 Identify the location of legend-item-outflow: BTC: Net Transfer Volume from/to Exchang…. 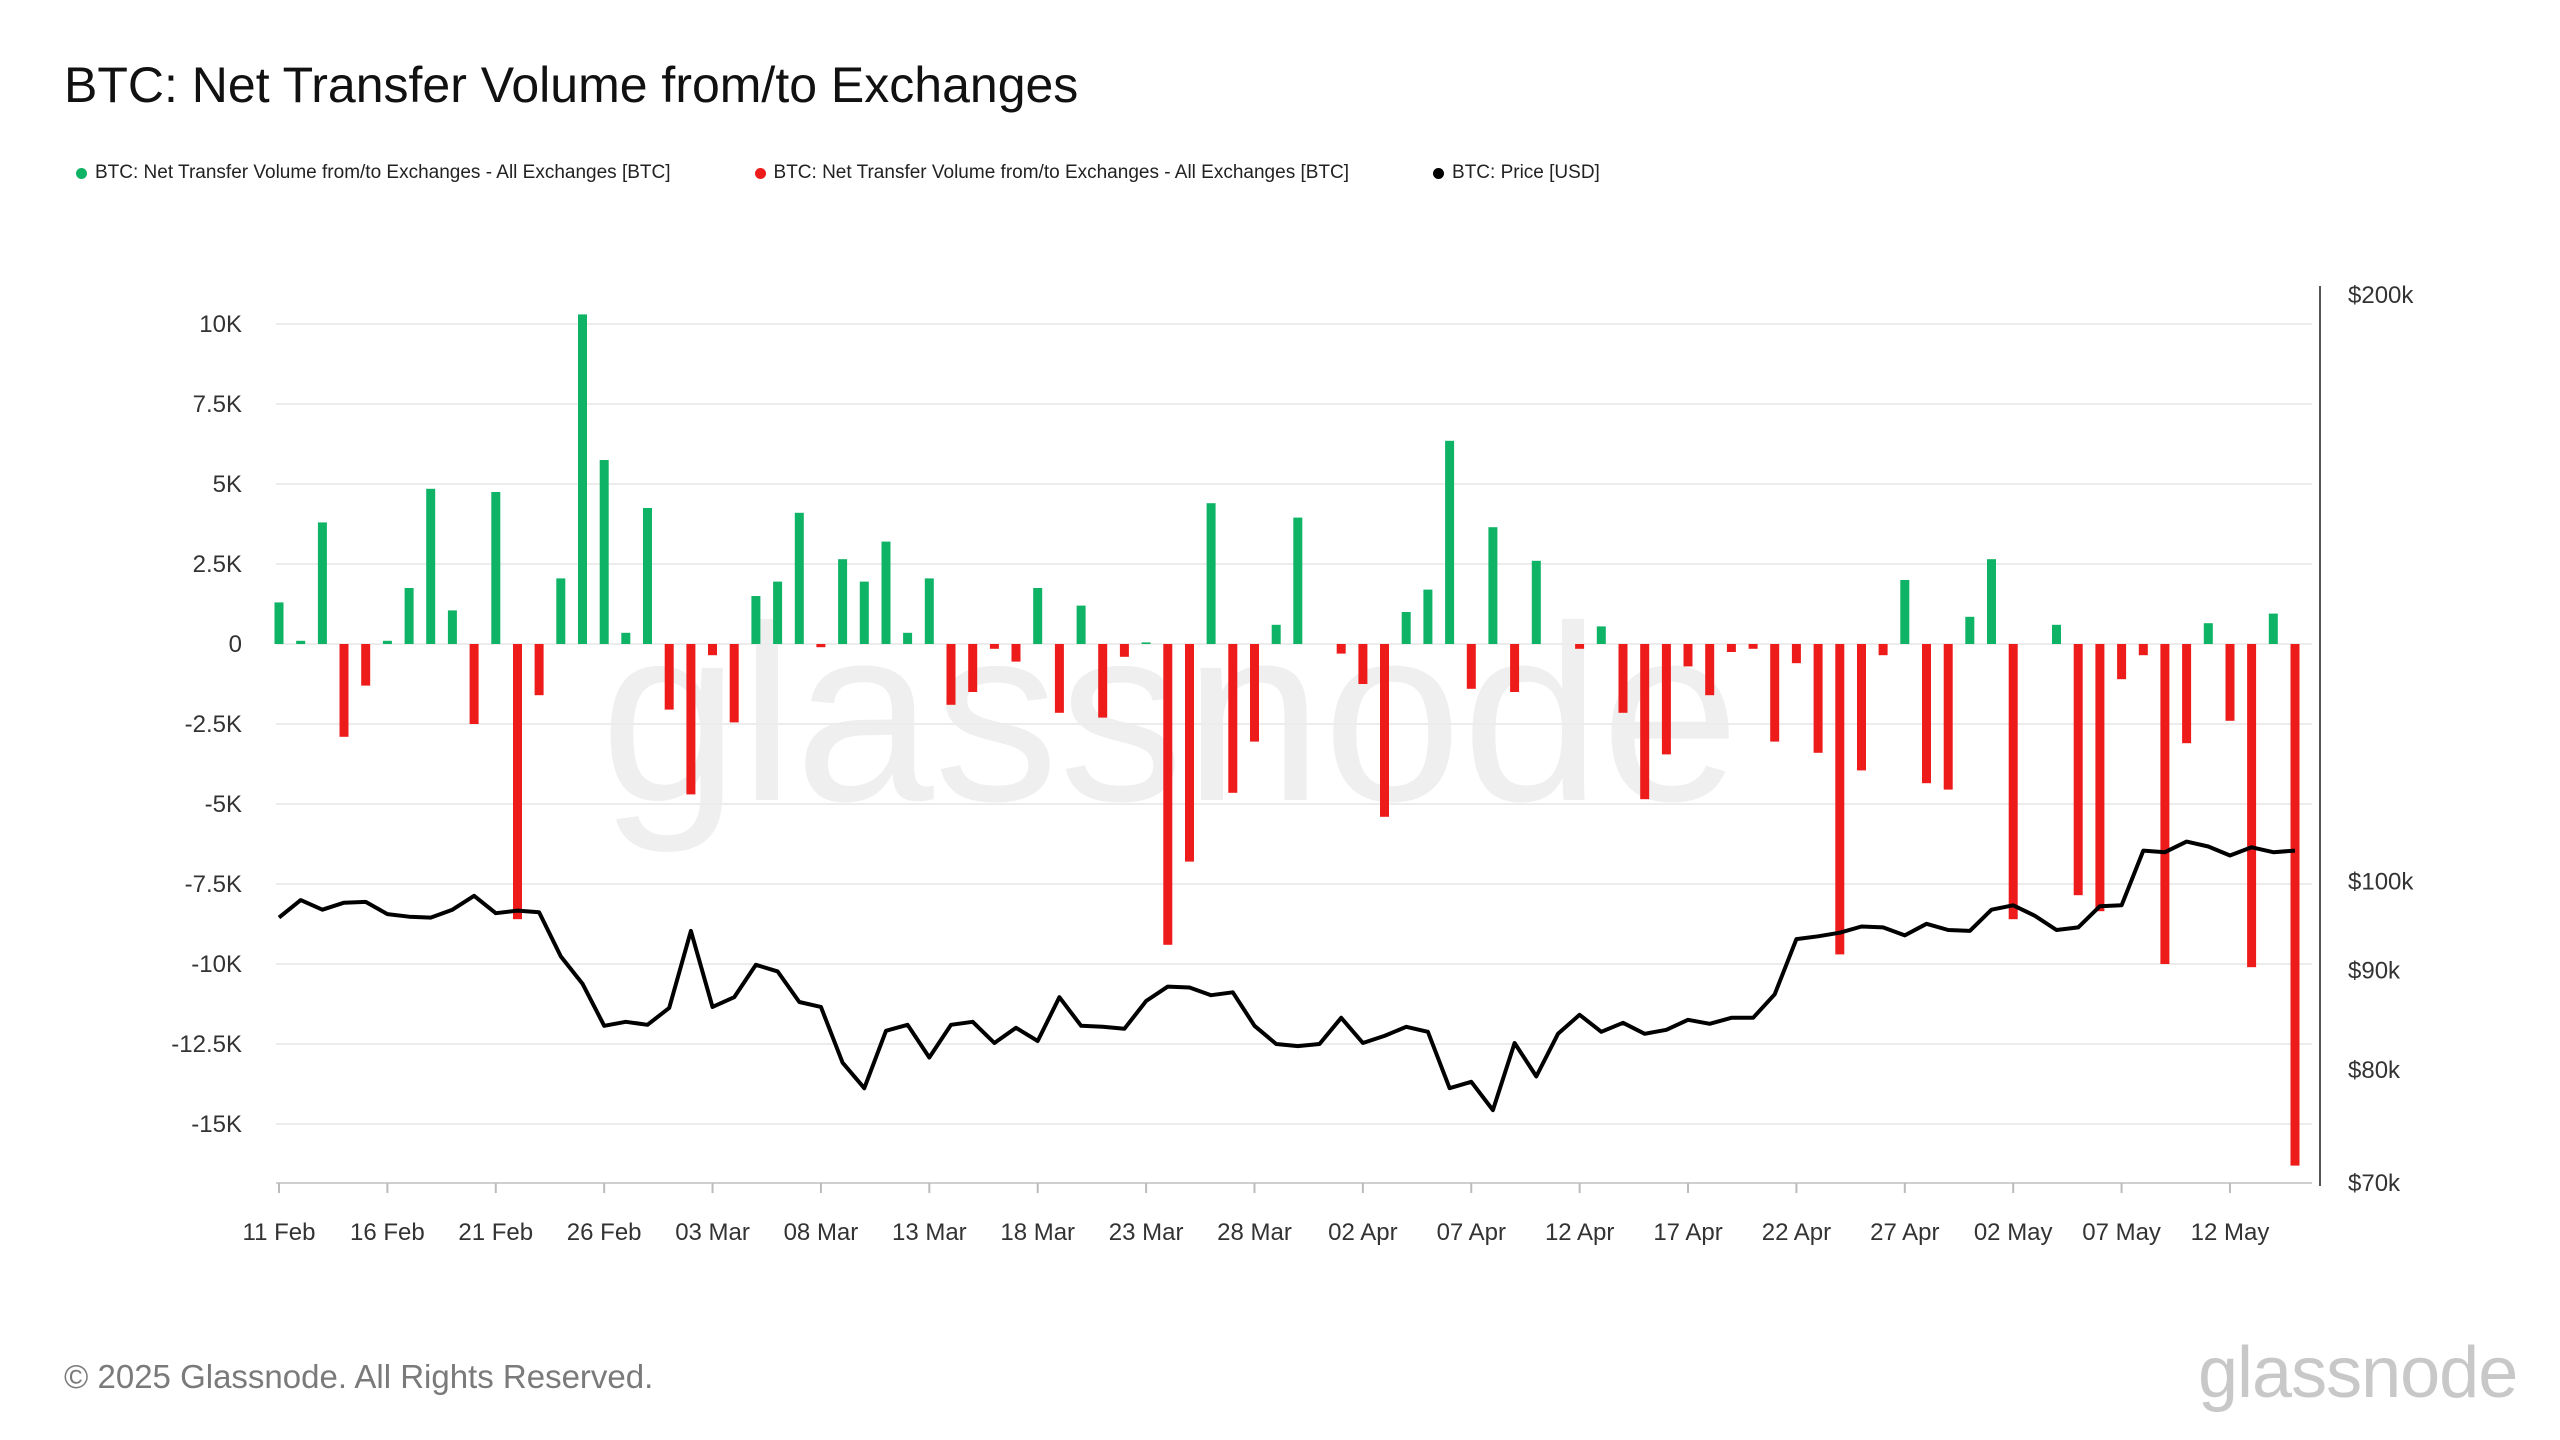
(1051, 173).